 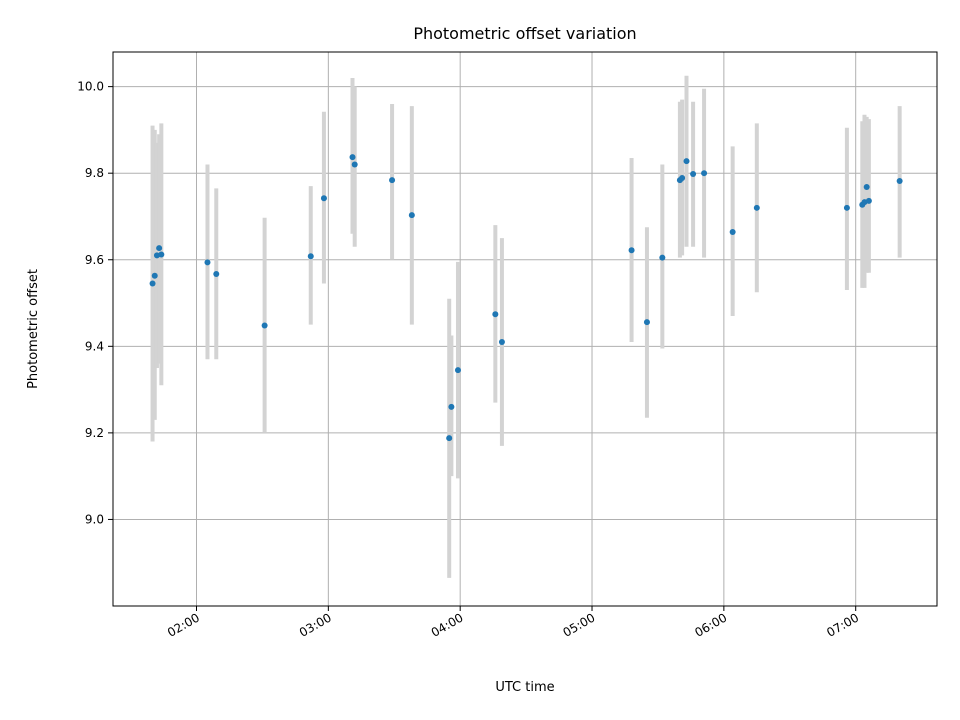 What do you see at coordinates (524, 687) in the screenshot?
I see `x-axis-label: UTC time` at bounding box center [524, 687].